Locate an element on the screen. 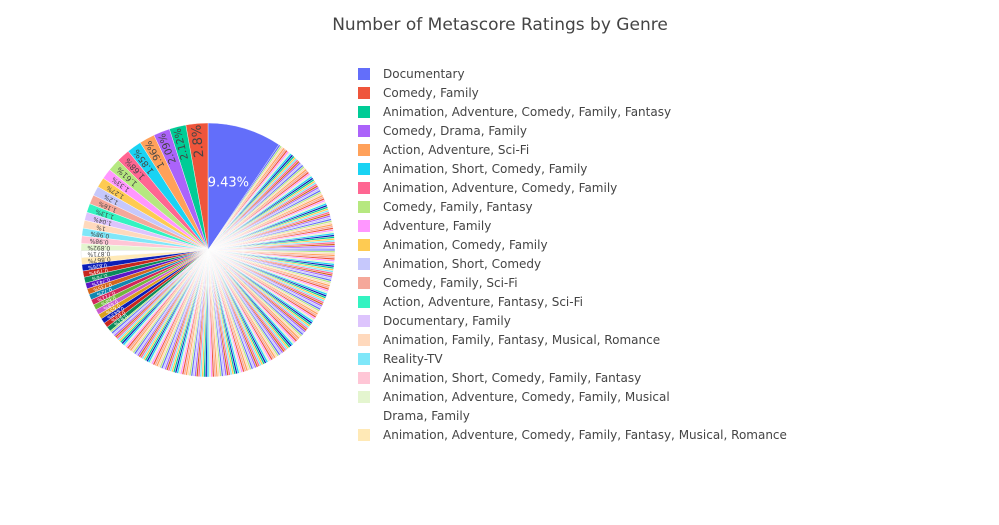  pie-slice-label: 0.794% is located at coordinates (98, 272).